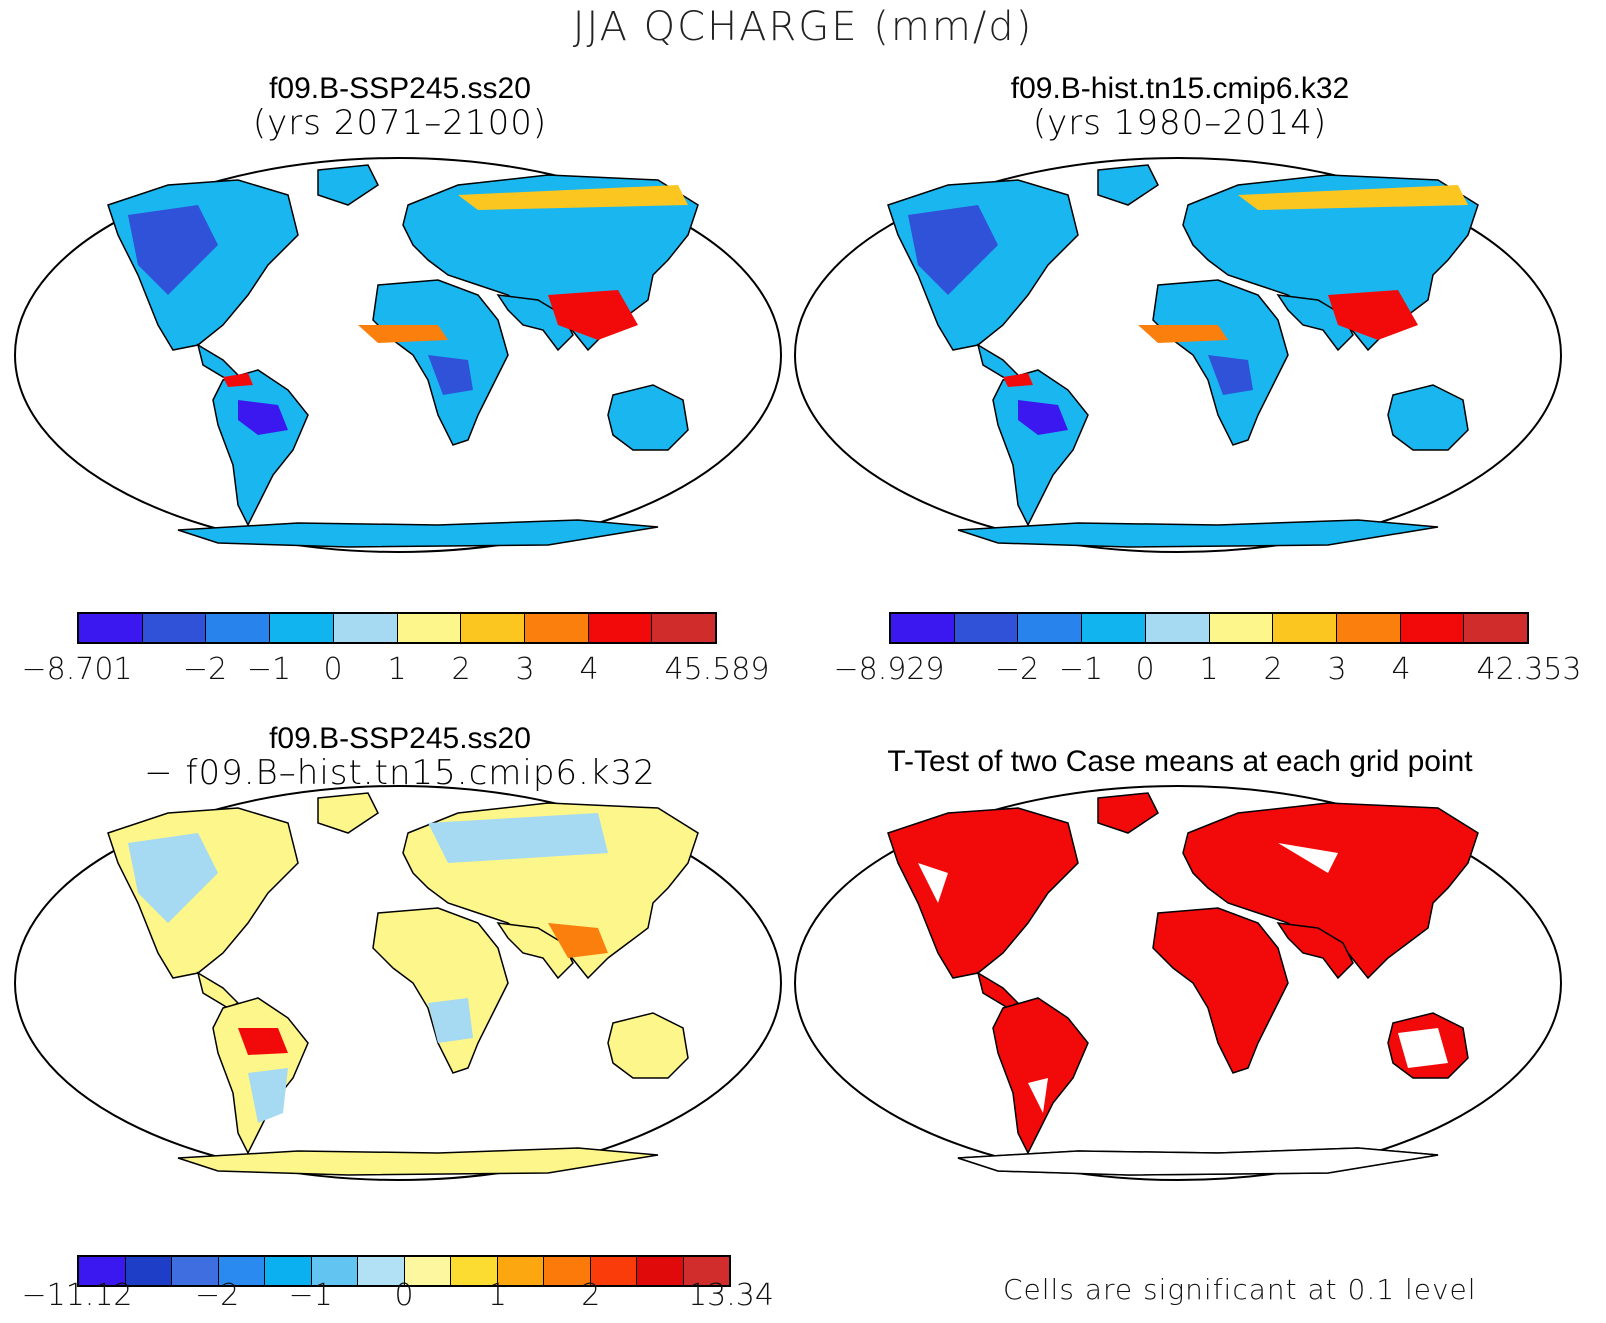  Describe the element at coordinates (1178, 983) in the screenshot. I see `panel4-map` at that location.